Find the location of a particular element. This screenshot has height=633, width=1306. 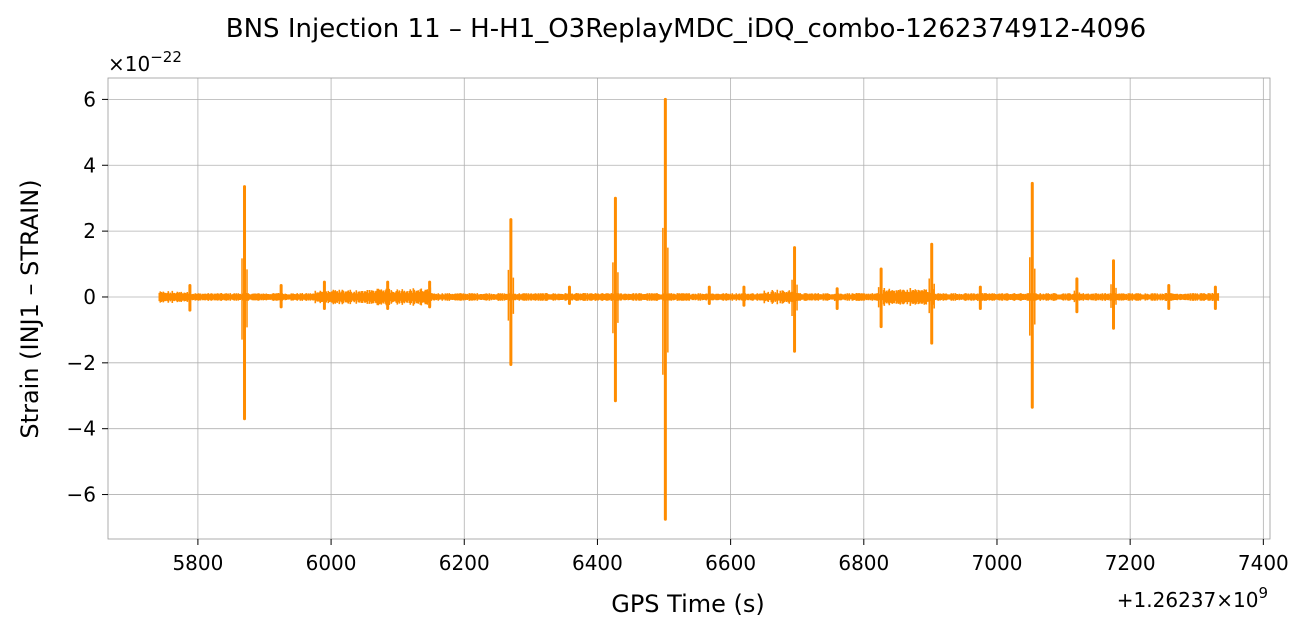

y-tick-label: 0 is located at coordinates (89, 297).